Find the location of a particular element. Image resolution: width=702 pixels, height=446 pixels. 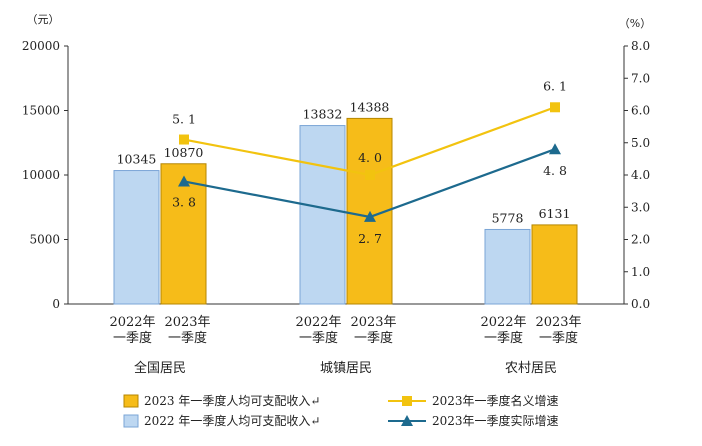

bar-value-label: 14388 is located at coordinates (370, 106).